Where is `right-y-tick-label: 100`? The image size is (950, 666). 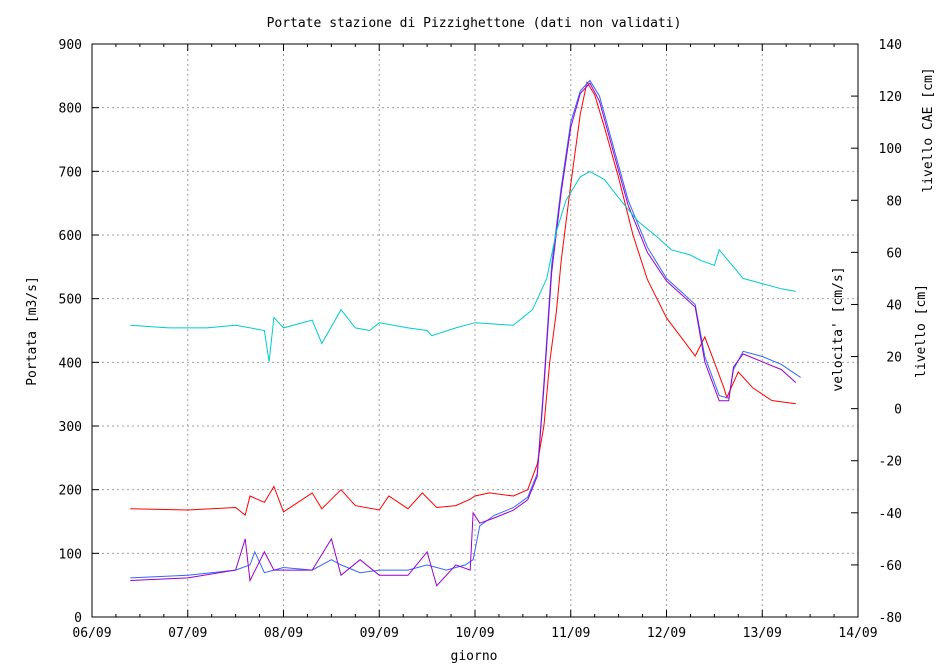
right-y-tick-label: 100 is located at coordinates (890, 149).